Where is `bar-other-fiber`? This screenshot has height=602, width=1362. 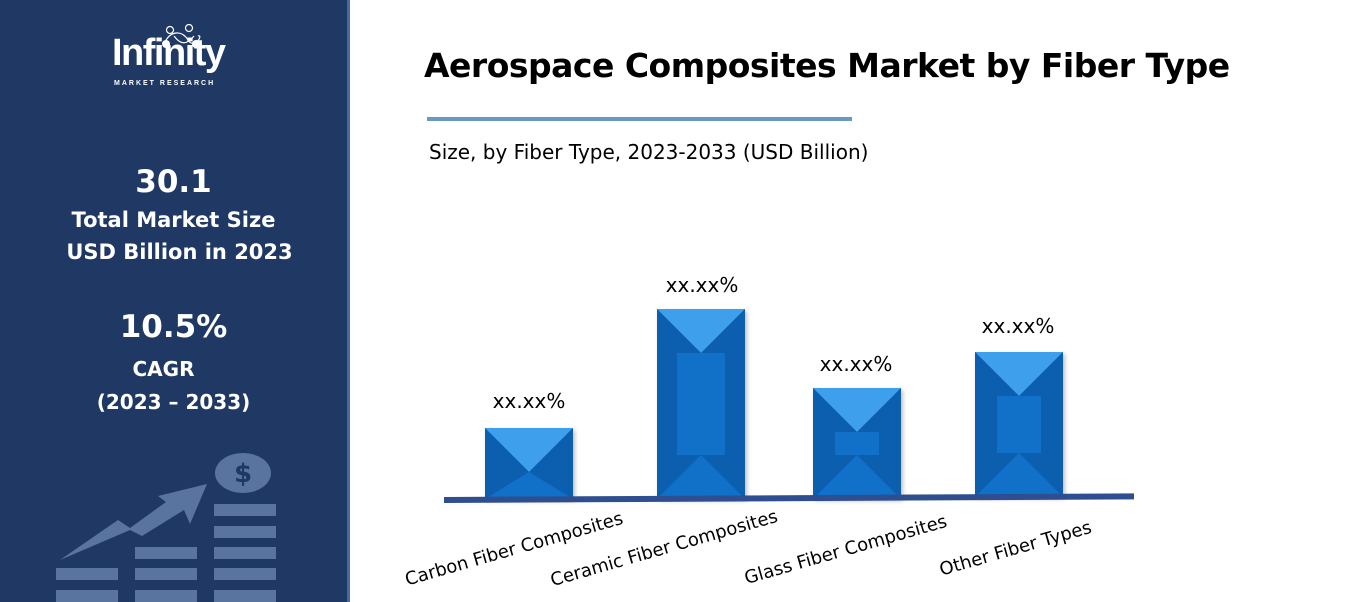
bar-other-fiber is located at coordinates (1019, 424).